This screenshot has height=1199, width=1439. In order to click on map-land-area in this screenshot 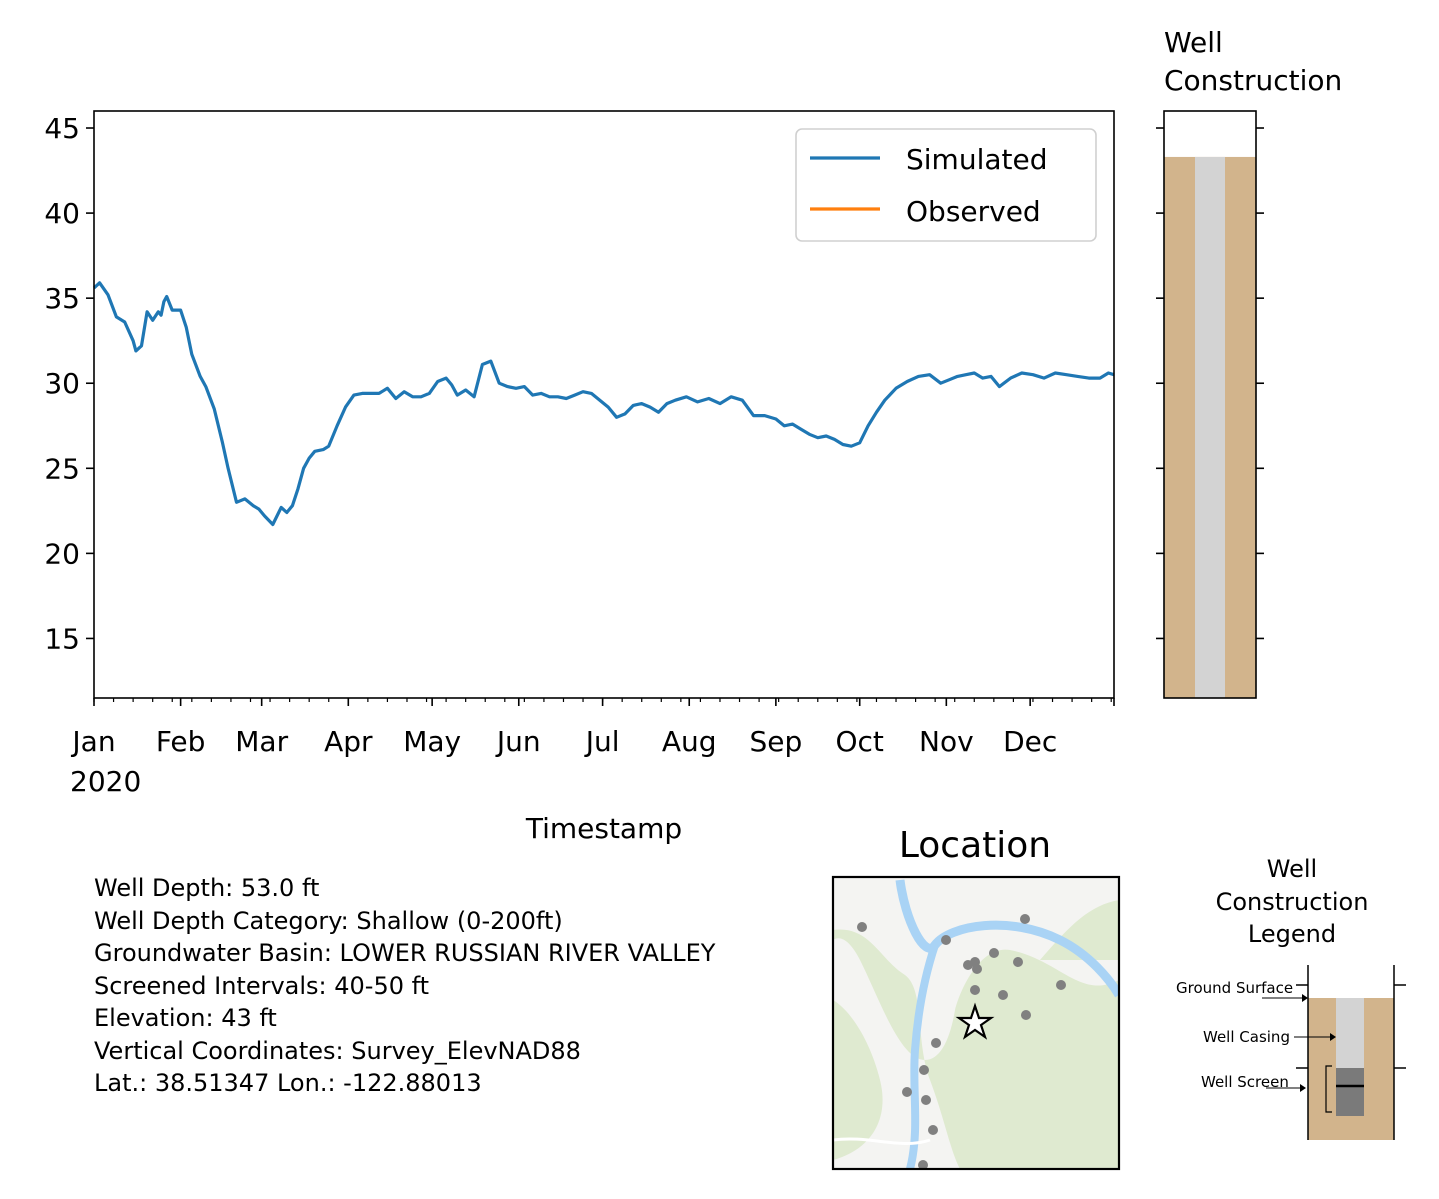, I will do `click(976, 1049)`.